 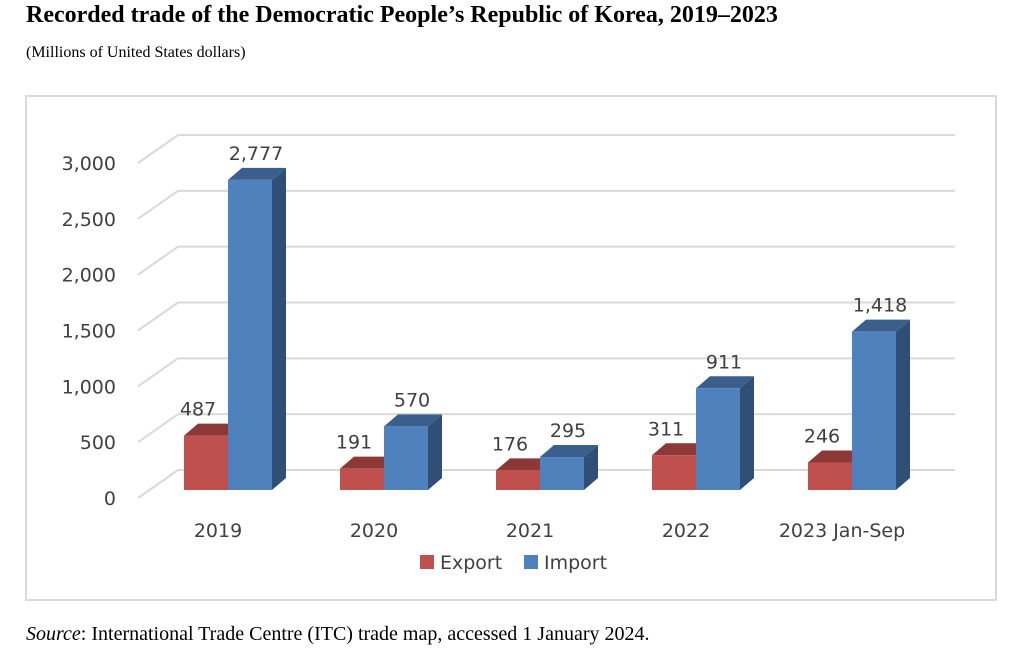 I want to click on y-tick-label: 0, so click(x=110, y=499).